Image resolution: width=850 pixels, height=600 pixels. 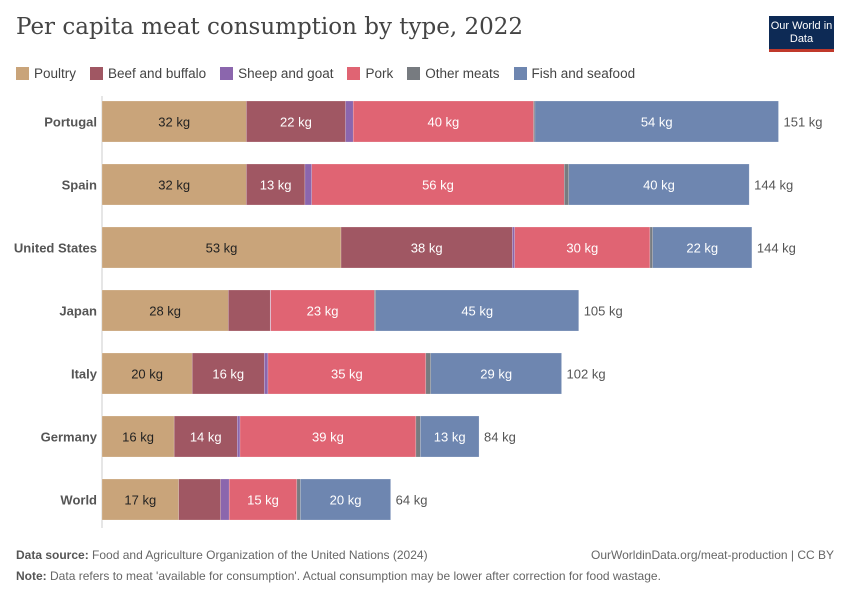 What do you see at coordinates (52, 555) in the screenshot?
I see `source-label: Data source:` at bounding box center [52, 555].